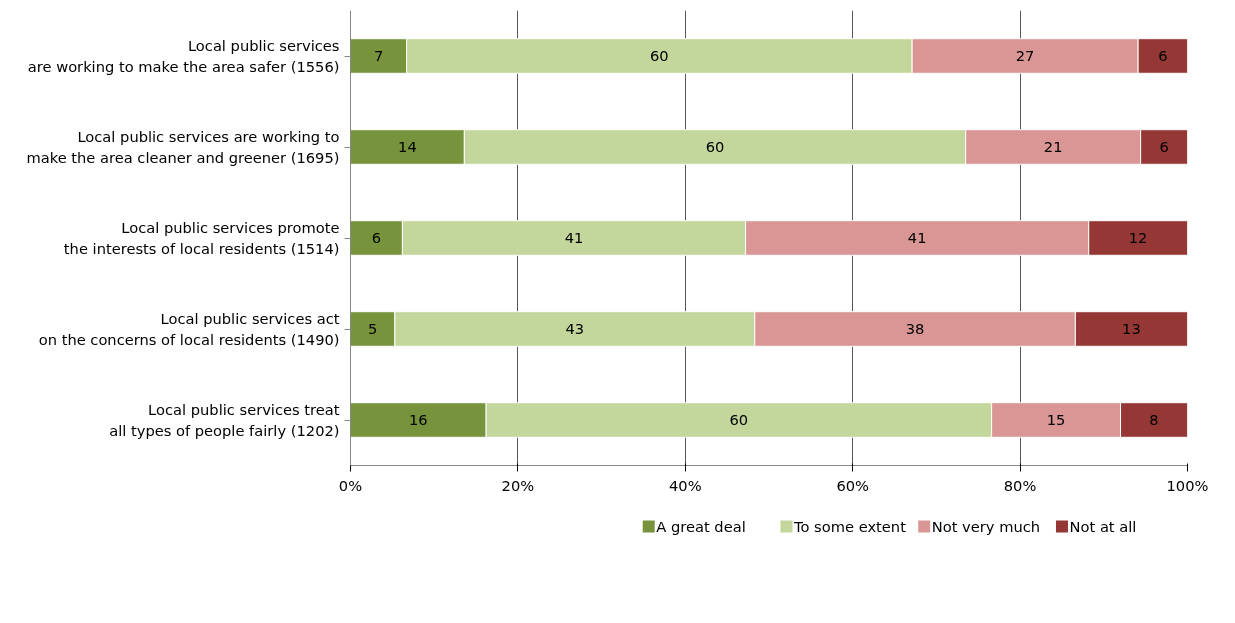 Image resolution: width=1235 pixels, height=623 pixels. Describe the element at coordinates (575, 328) in the screenshot. I see `data-label: 43` at that location.